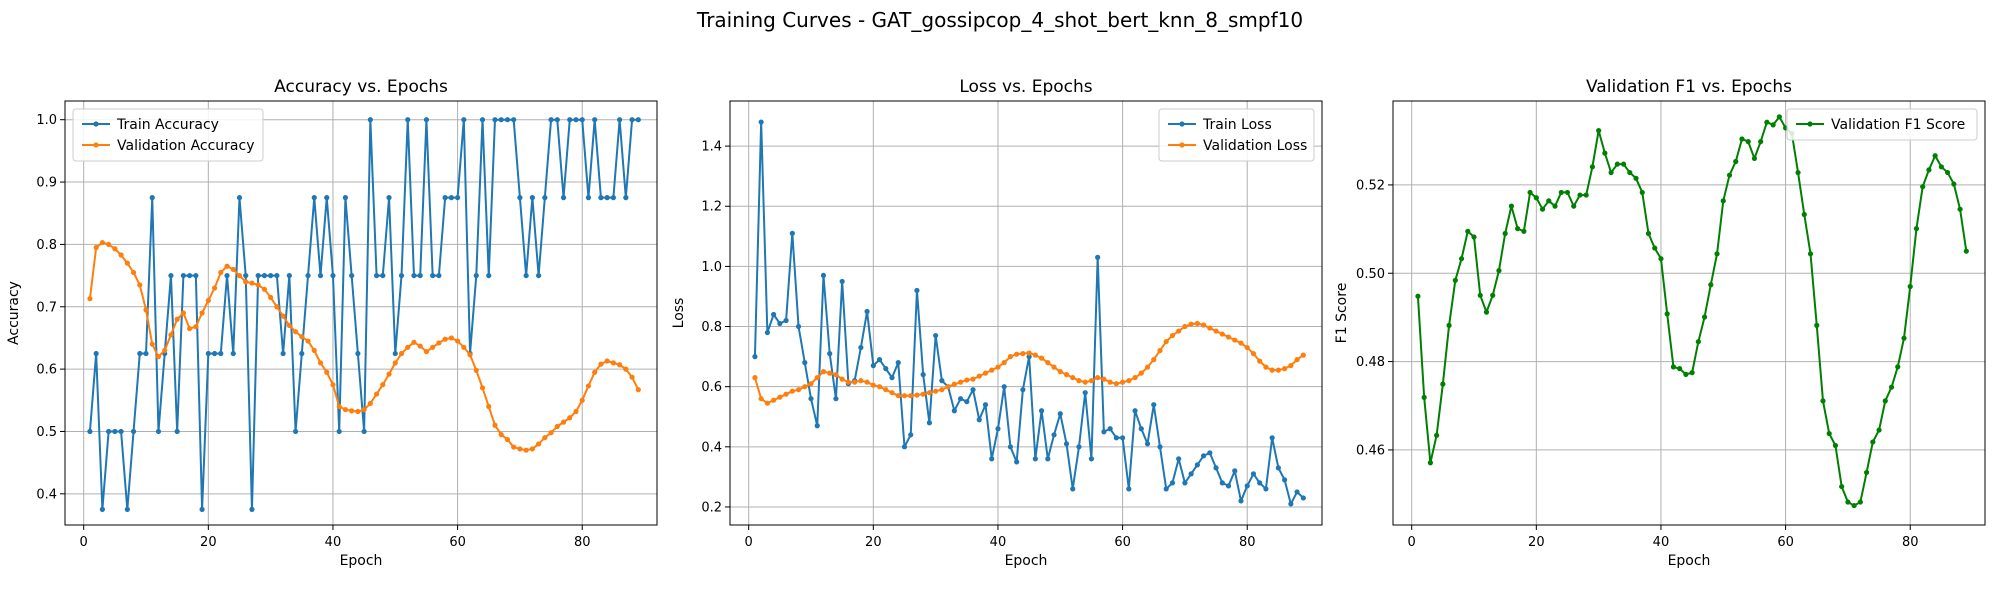  What do you see at coordinates (1536, 542) in the screenshot?
I see `x-tick-label: 20` at bounding box center [1536, 542].